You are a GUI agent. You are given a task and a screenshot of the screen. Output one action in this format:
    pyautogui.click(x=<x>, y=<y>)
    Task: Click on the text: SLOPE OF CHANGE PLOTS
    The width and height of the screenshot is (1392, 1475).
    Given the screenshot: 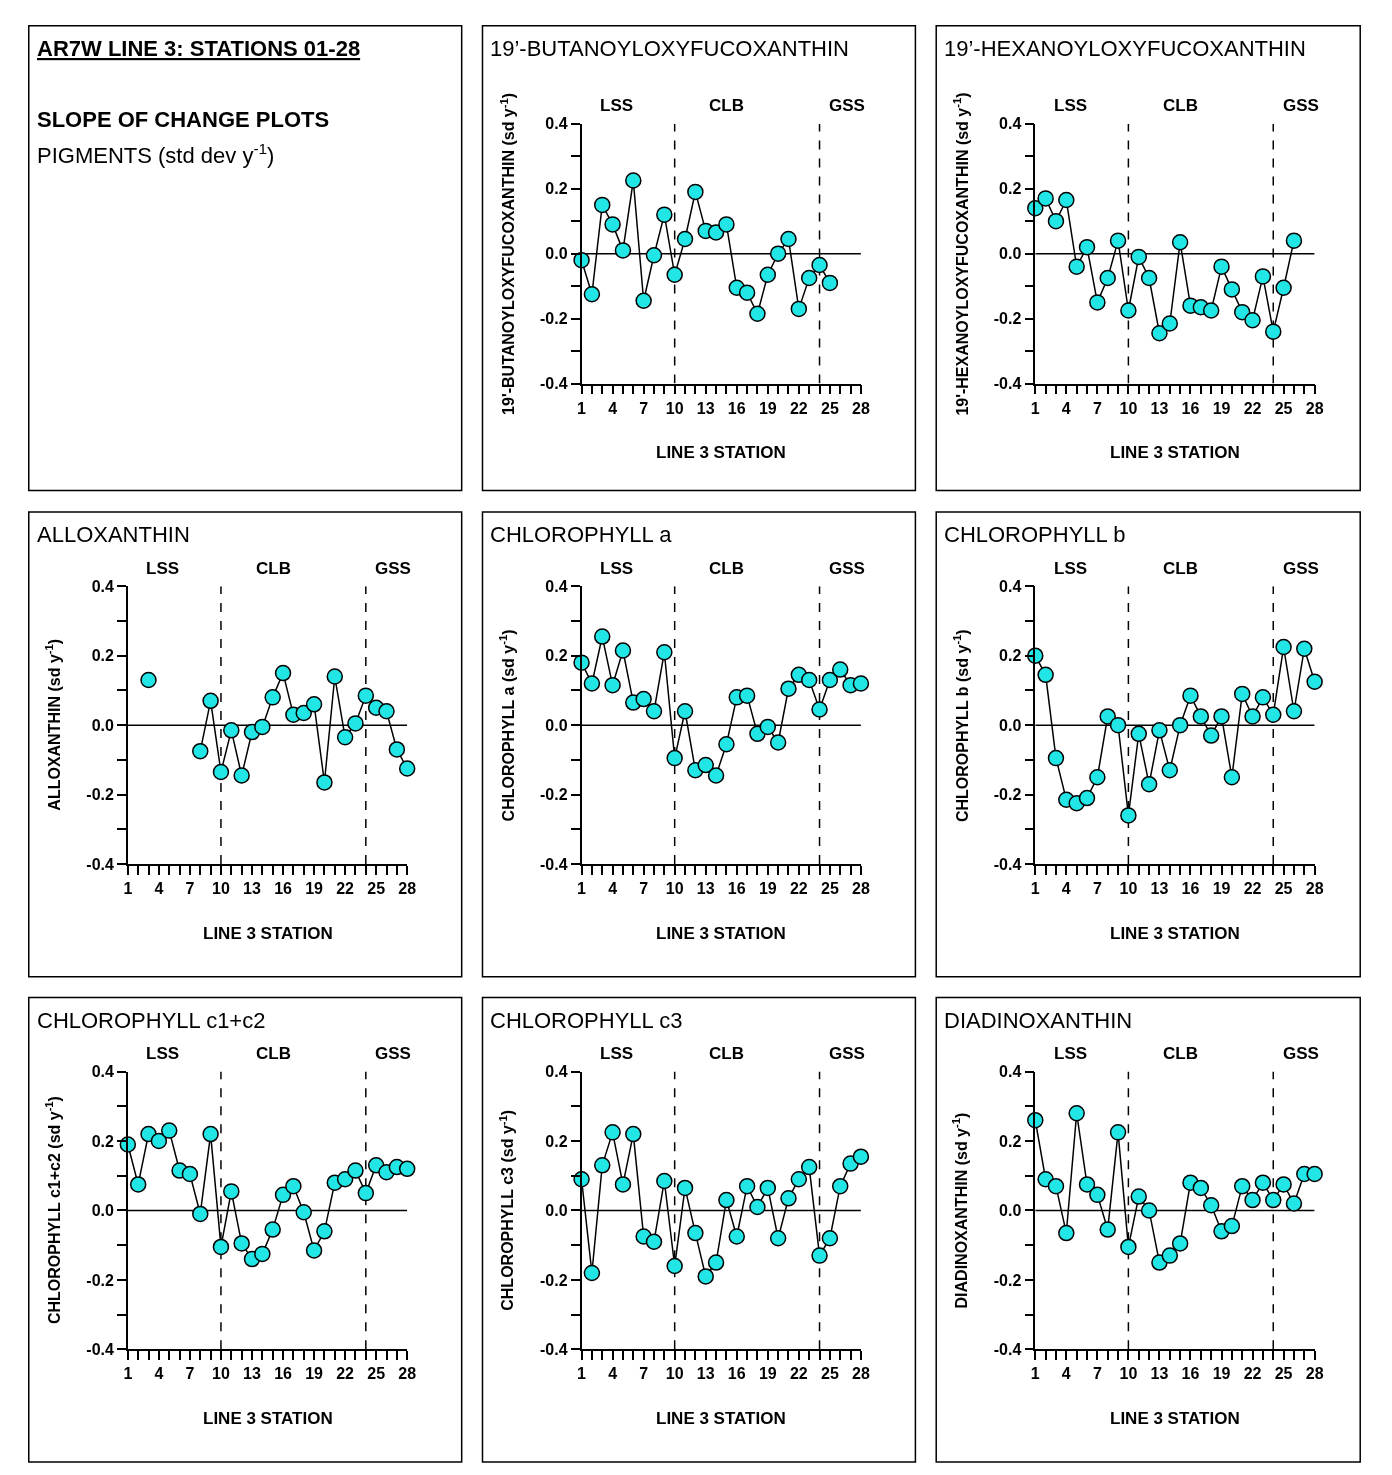 What is the action you would take?
    pyautogui.click(x=183, y=119)
    